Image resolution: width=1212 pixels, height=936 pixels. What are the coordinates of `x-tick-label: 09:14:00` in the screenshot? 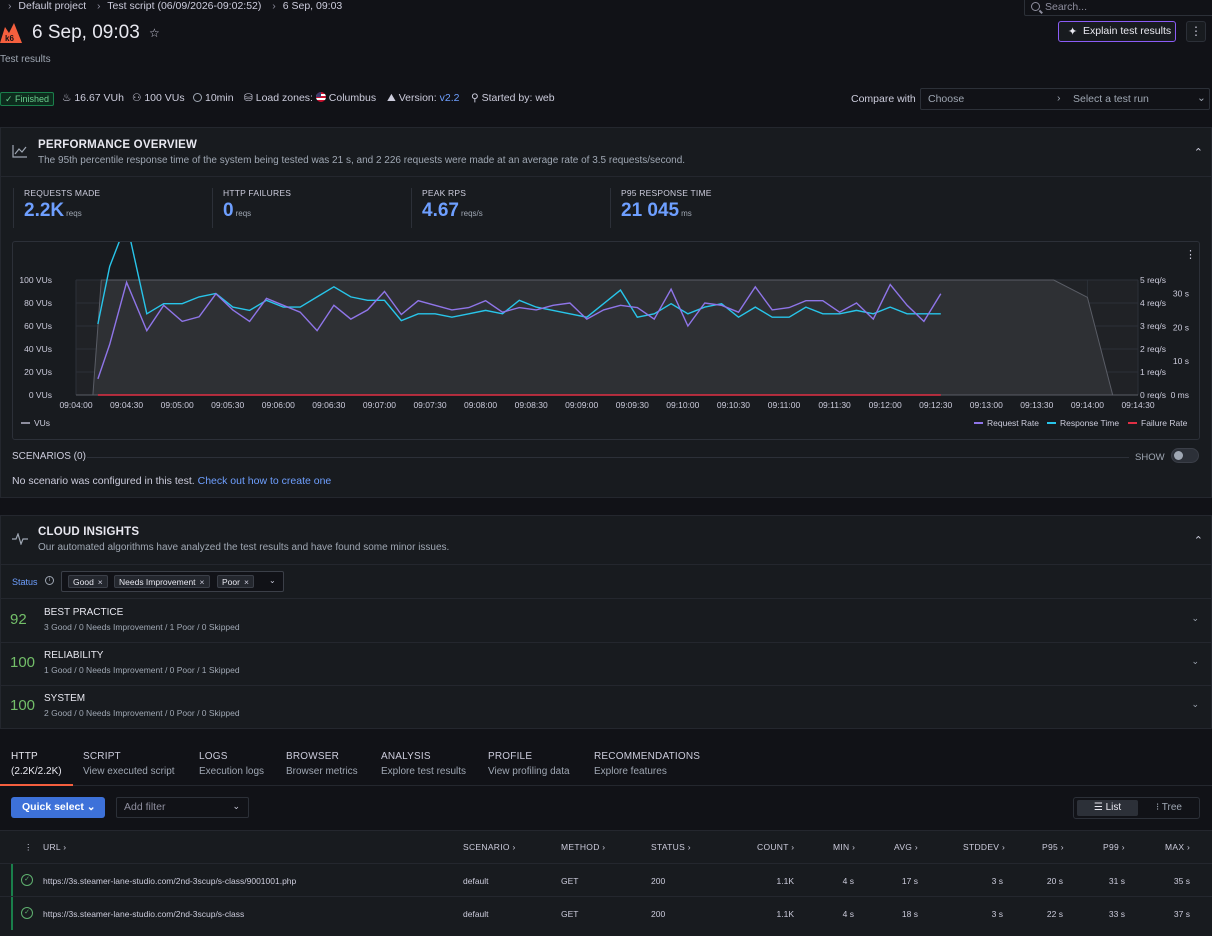 It's located at (1087, 405).